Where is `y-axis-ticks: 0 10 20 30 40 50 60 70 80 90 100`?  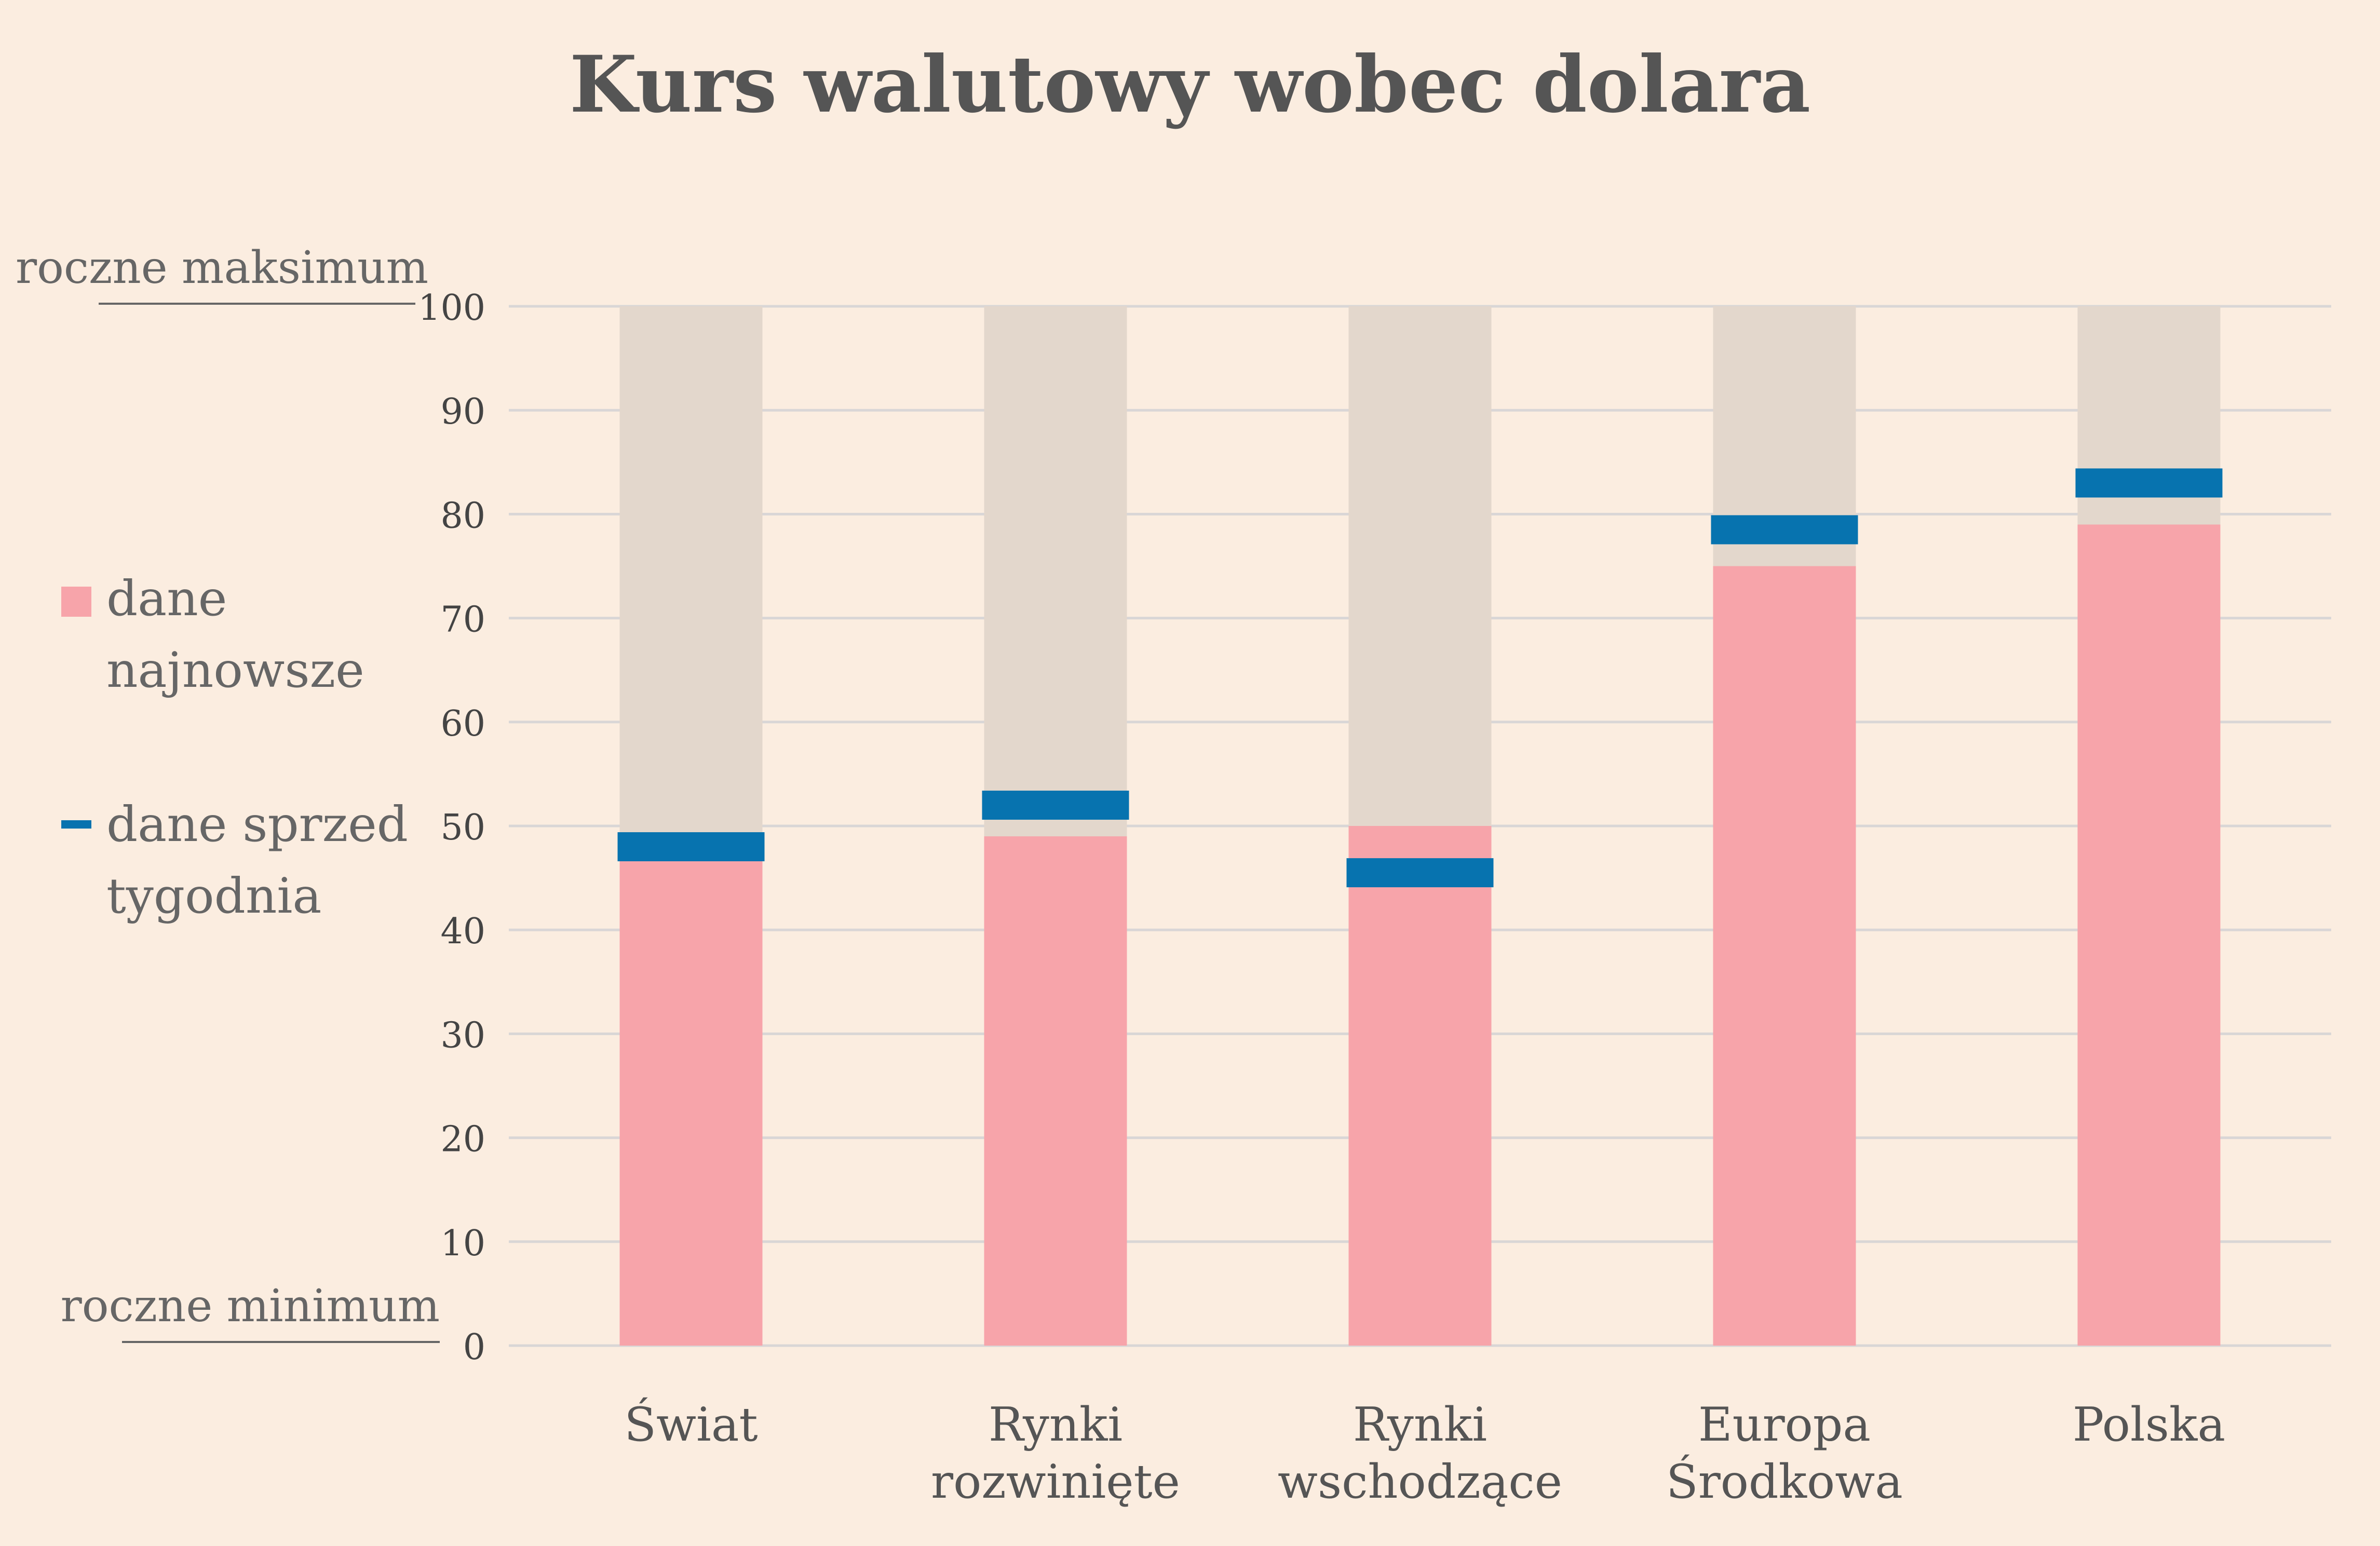 y-axis-ticks: 0 10 20 30 40 50 60 70 80 90 100 is located at coordinates (452, 828).